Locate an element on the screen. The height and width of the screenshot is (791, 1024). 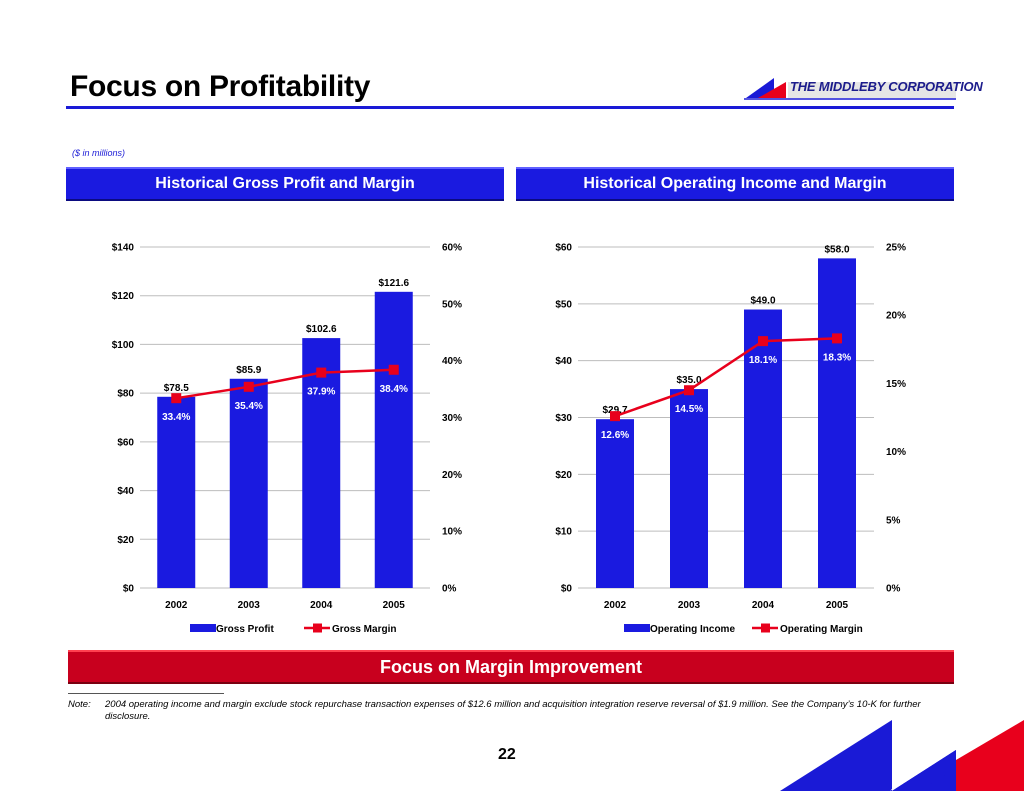
margin-value-label: 38.4% is located at coordinates (394, 389).